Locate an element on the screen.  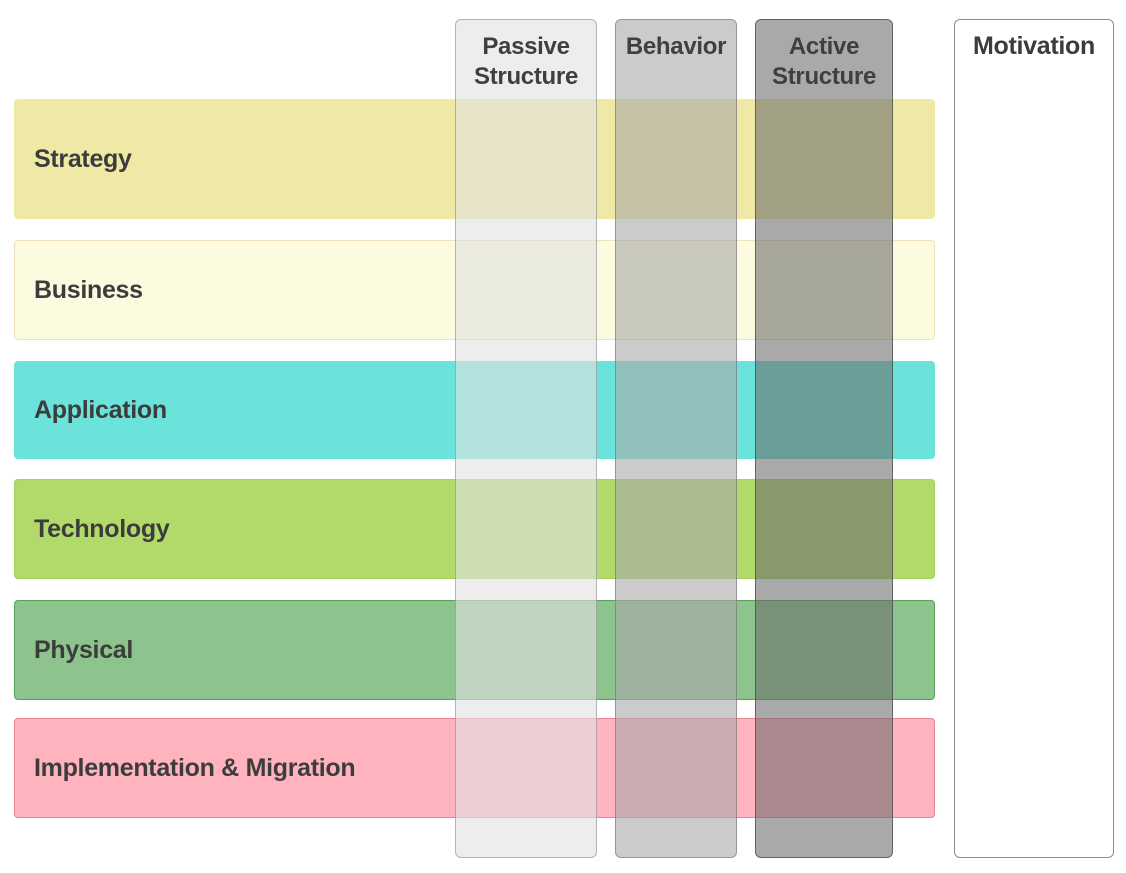
layer-label-strategy: Strategy is located at coordinates (83, 158).